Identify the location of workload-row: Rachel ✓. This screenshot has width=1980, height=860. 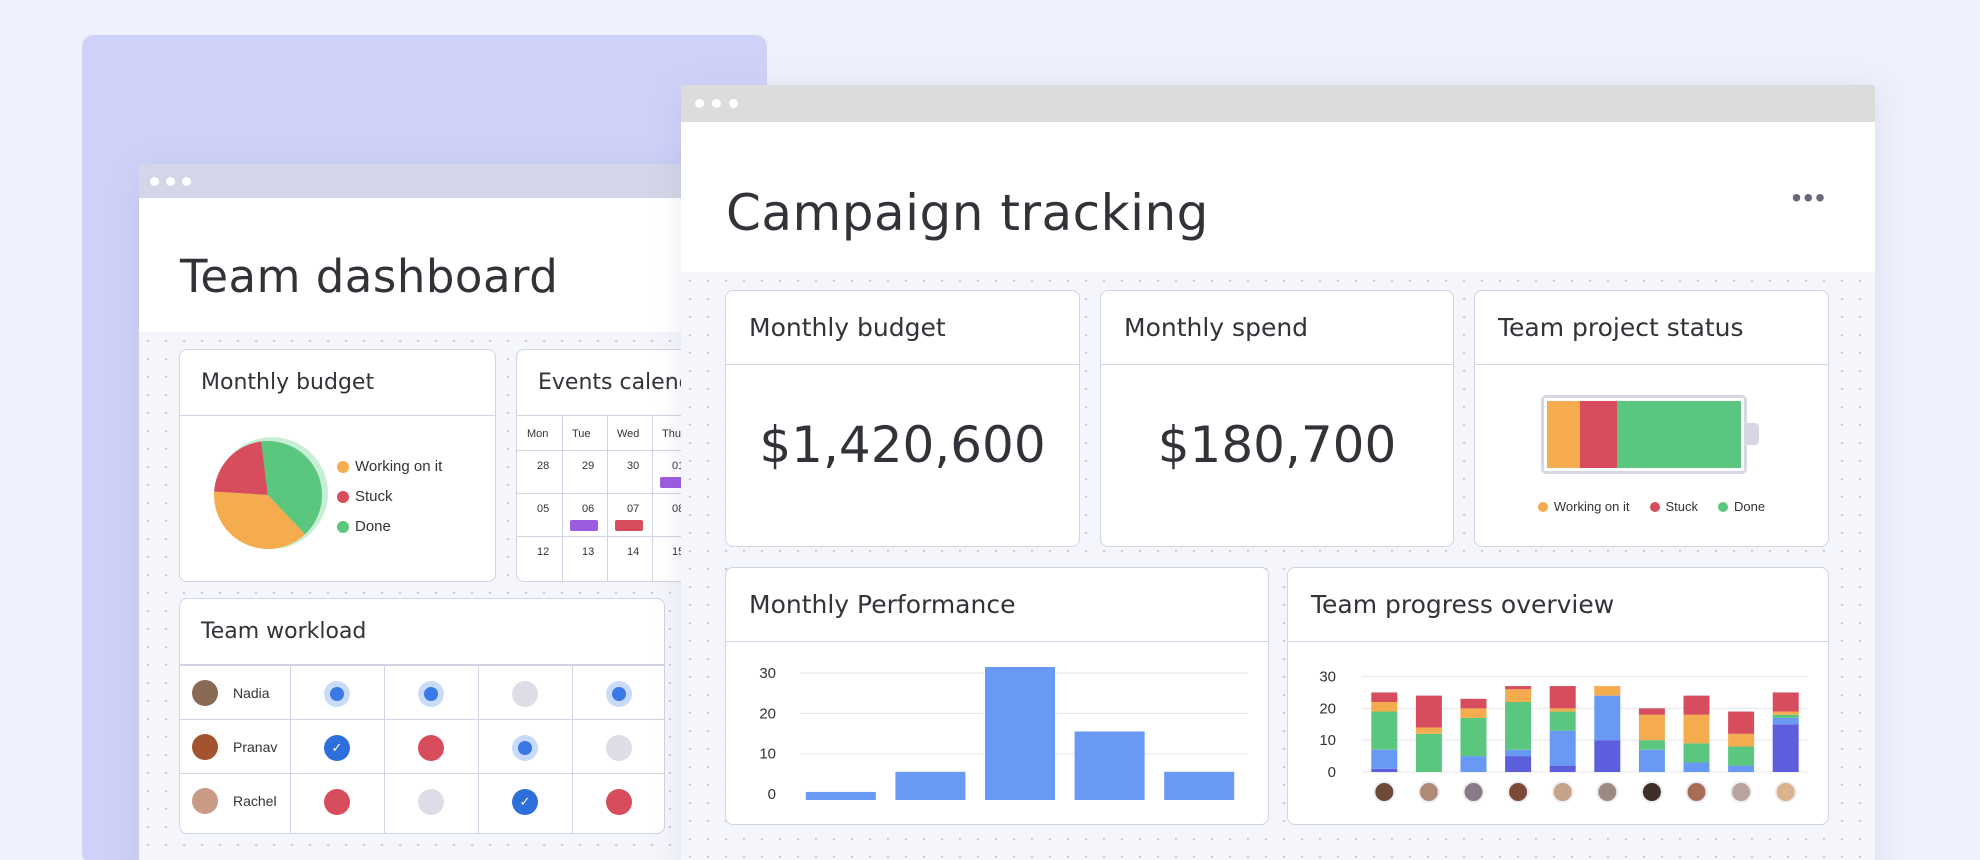
(422, 800).